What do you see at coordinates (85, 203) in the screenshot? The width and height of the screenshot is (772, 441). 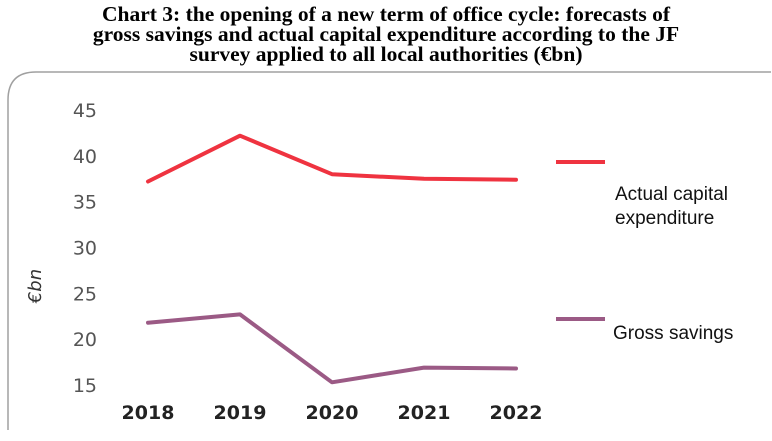 I see `y-tick-label: 35` at bounding box center [85, 203].